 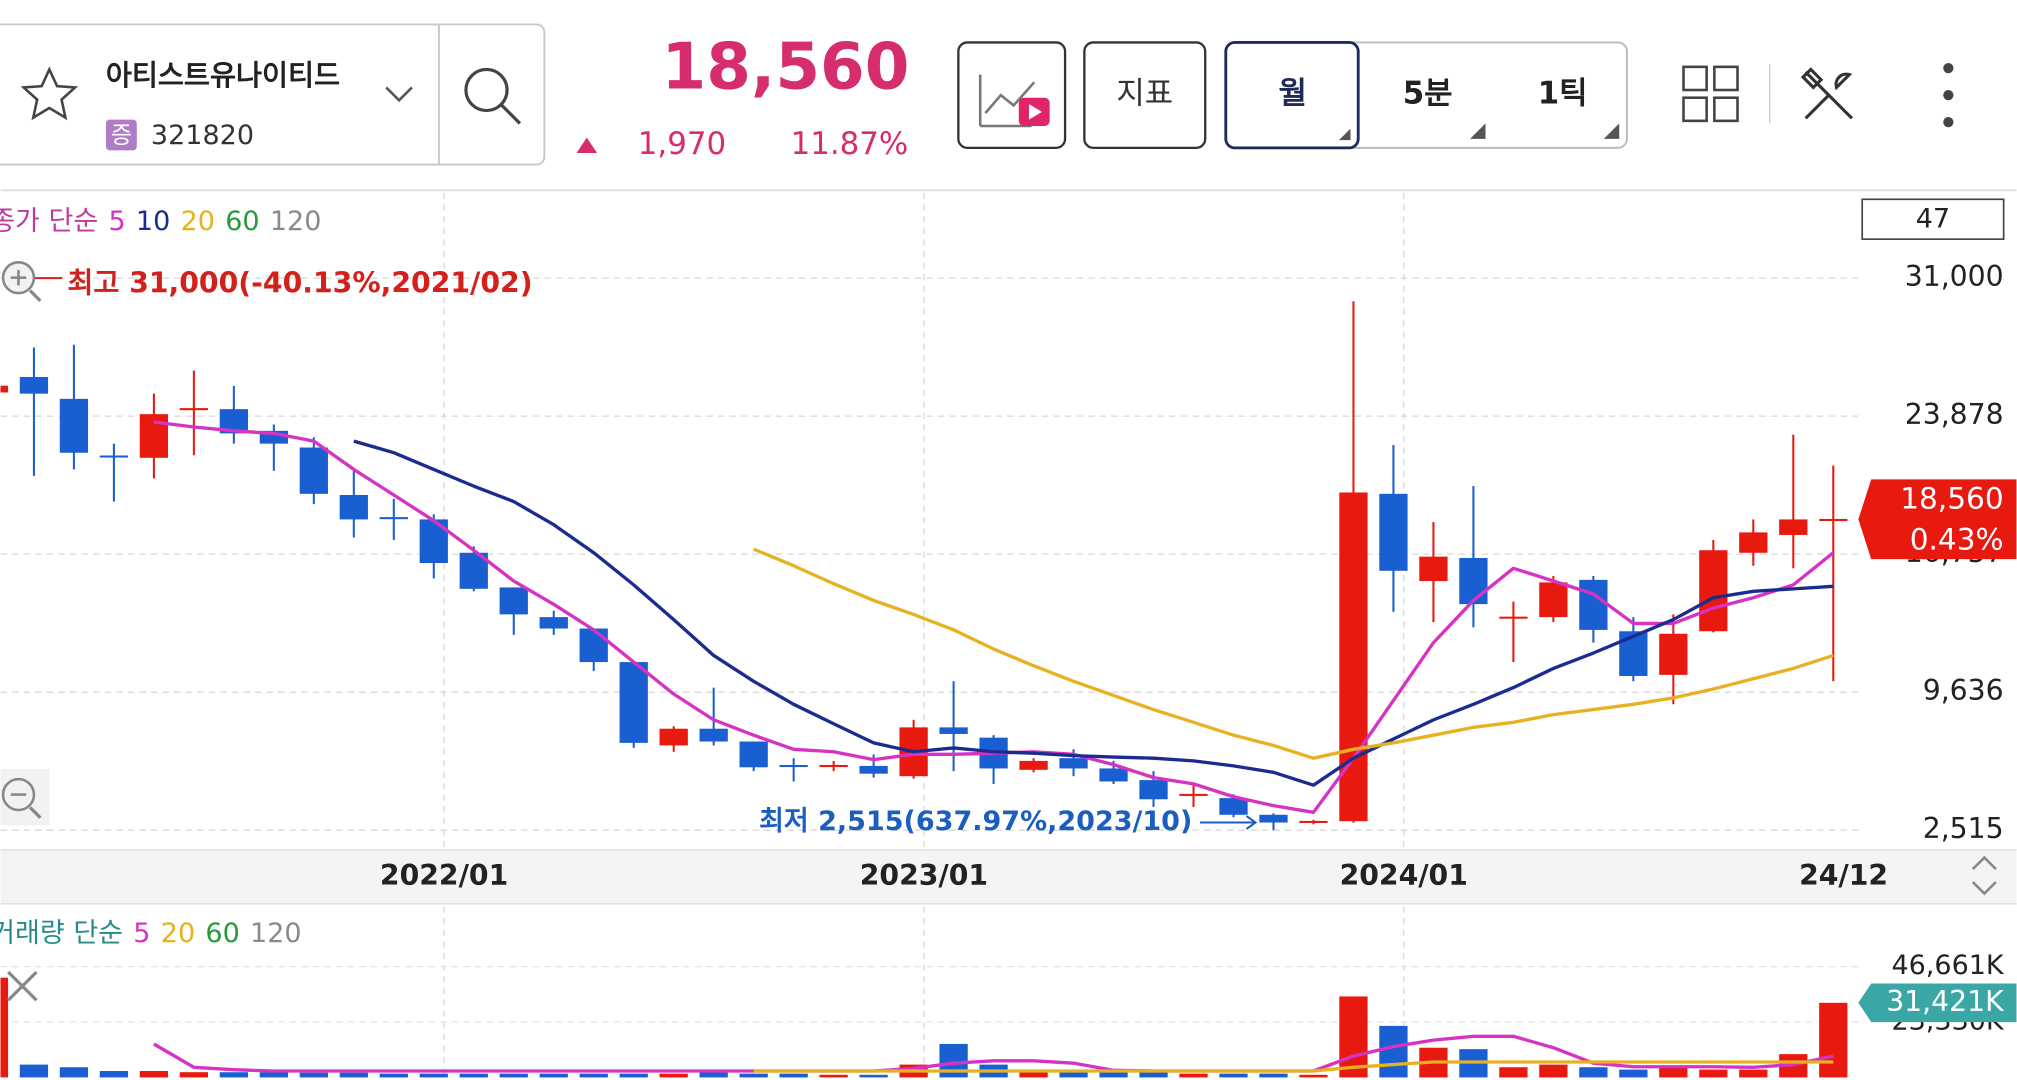 What do you see at coordinates (1008, 876) in the screenshot?
I see `x-axis-band` at bounding box center [1008, 876].